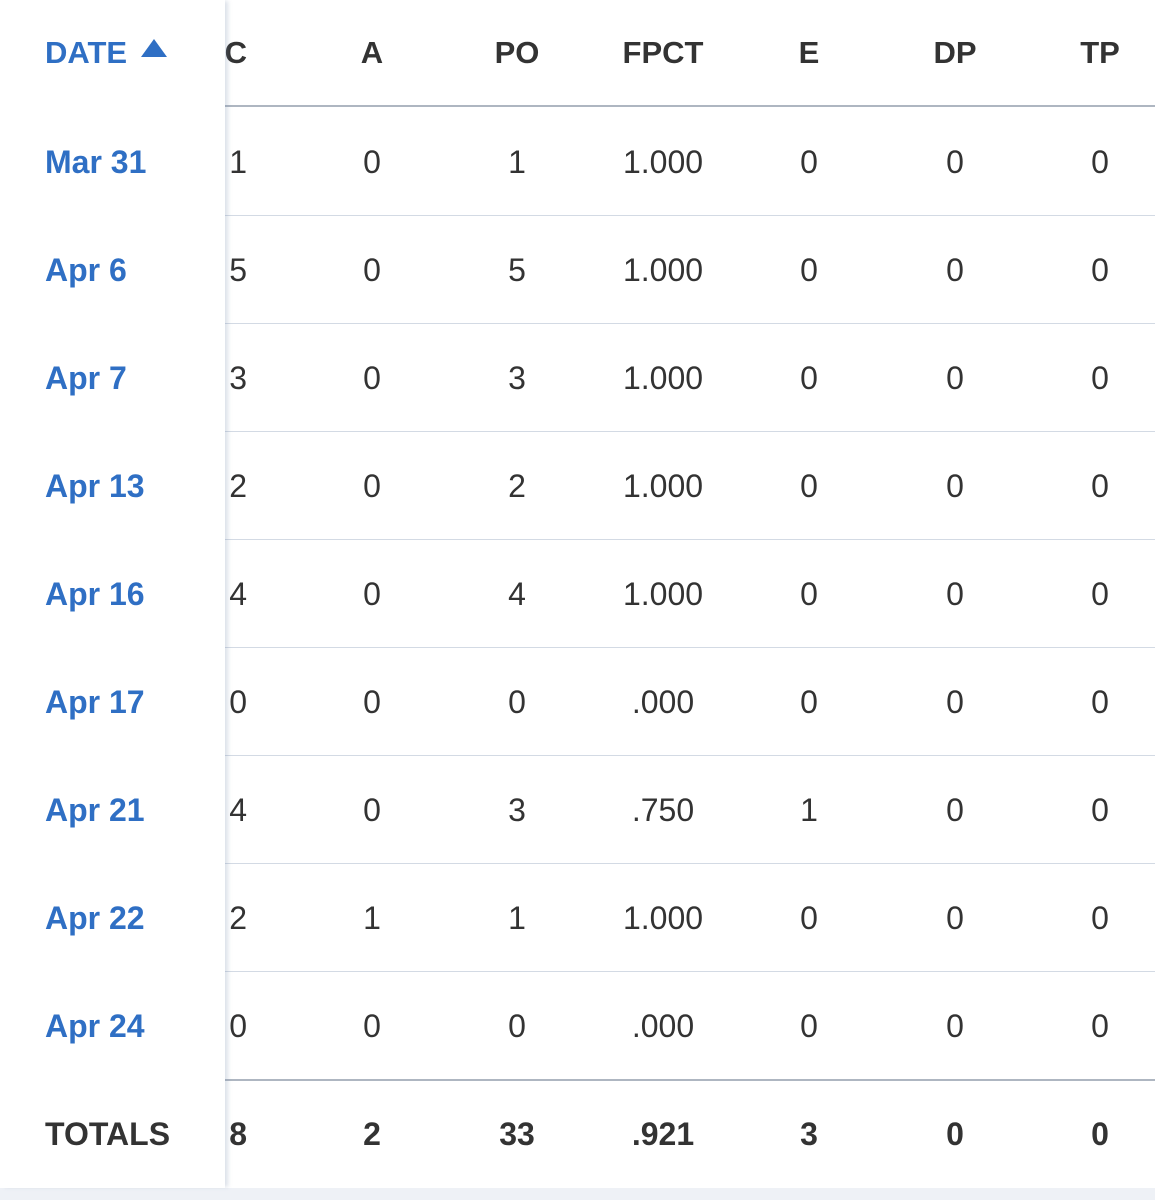 The height and width of the screenshot is (1200, 1155). I want to click on date-link: Apr 13, so click(95, 486).